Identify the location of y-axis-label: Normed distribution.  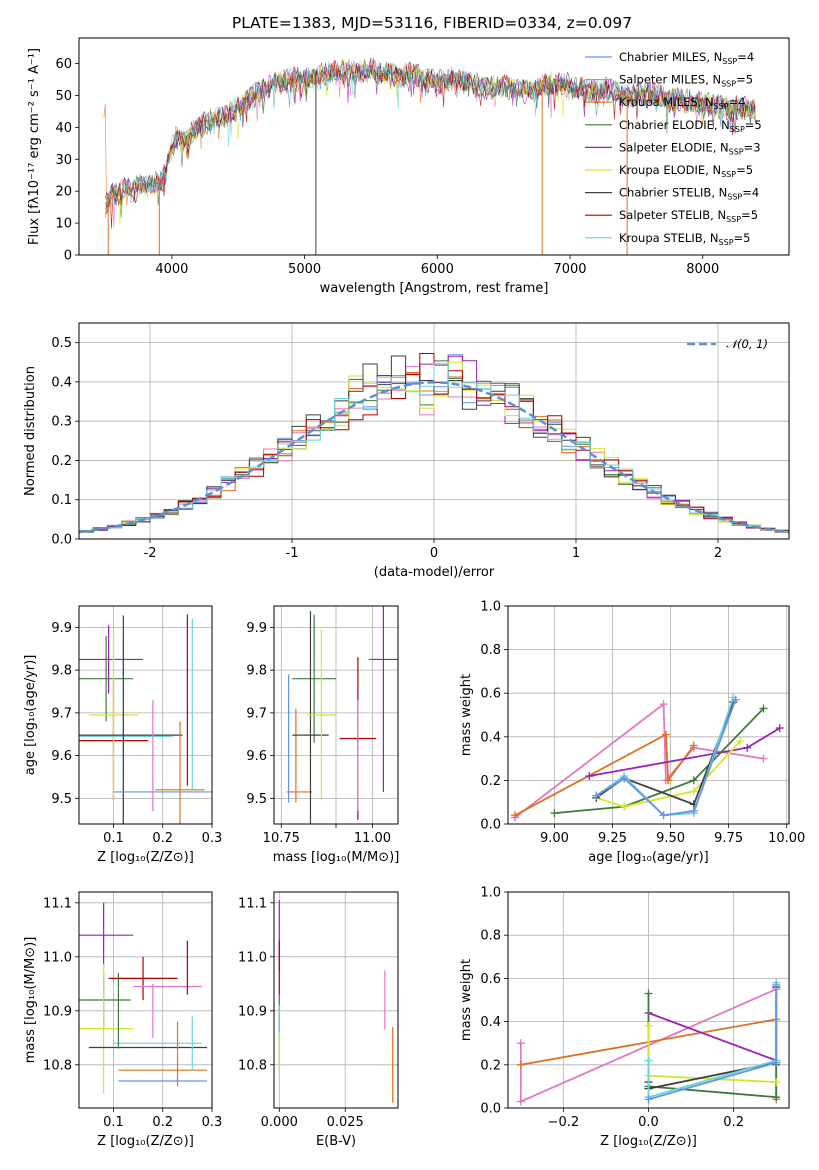
(30, 431).